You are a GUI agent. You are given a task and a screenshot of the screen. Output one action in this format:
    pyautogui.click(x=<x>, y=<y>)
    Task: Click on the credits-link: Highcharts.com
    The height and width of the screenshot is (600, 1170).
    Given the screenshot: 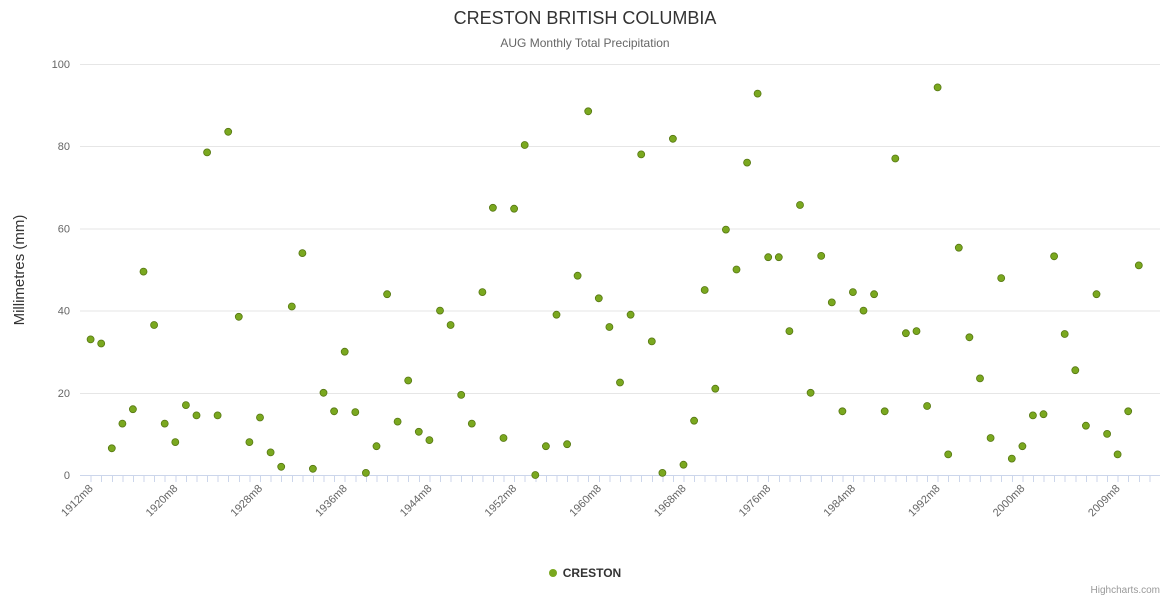 What is the action you would take?
    pyautogui.click(x=1125, y=590)
    